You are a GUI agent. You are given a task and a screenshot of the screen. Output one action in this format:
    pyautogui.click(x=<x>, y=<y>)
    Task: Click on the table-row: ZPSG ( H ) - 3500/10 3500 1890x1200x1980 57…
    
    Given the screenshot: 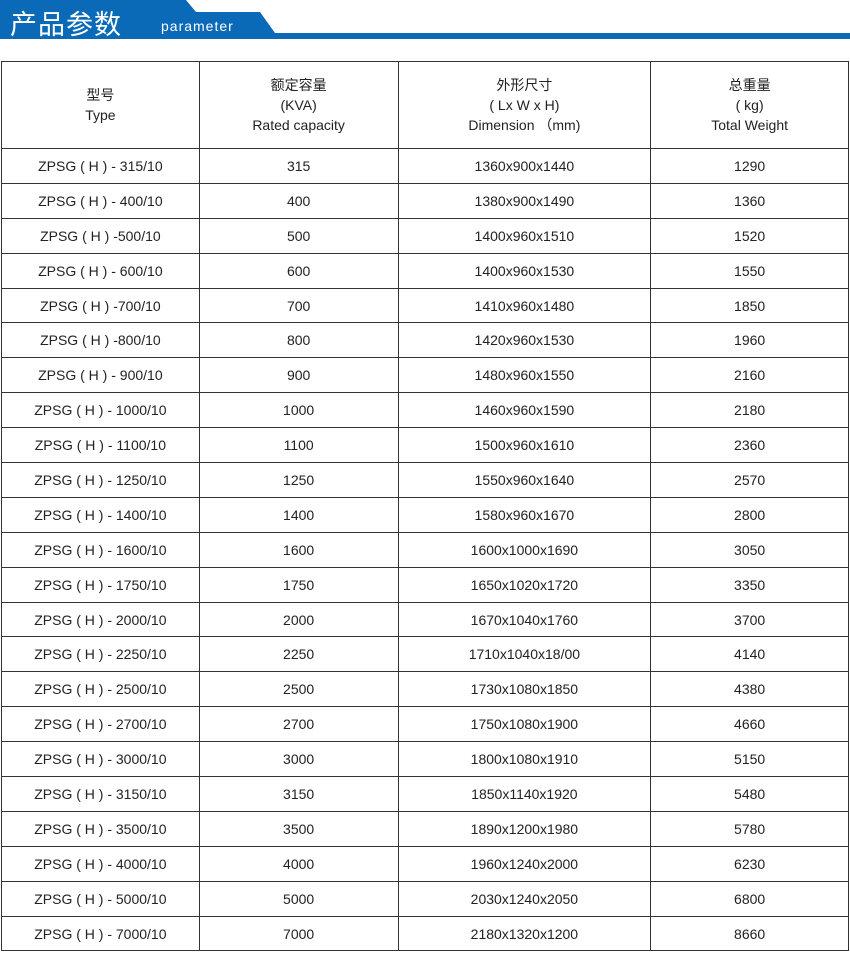 What is the action you would take?
    pyautogui.click(x=425, y=828)
    